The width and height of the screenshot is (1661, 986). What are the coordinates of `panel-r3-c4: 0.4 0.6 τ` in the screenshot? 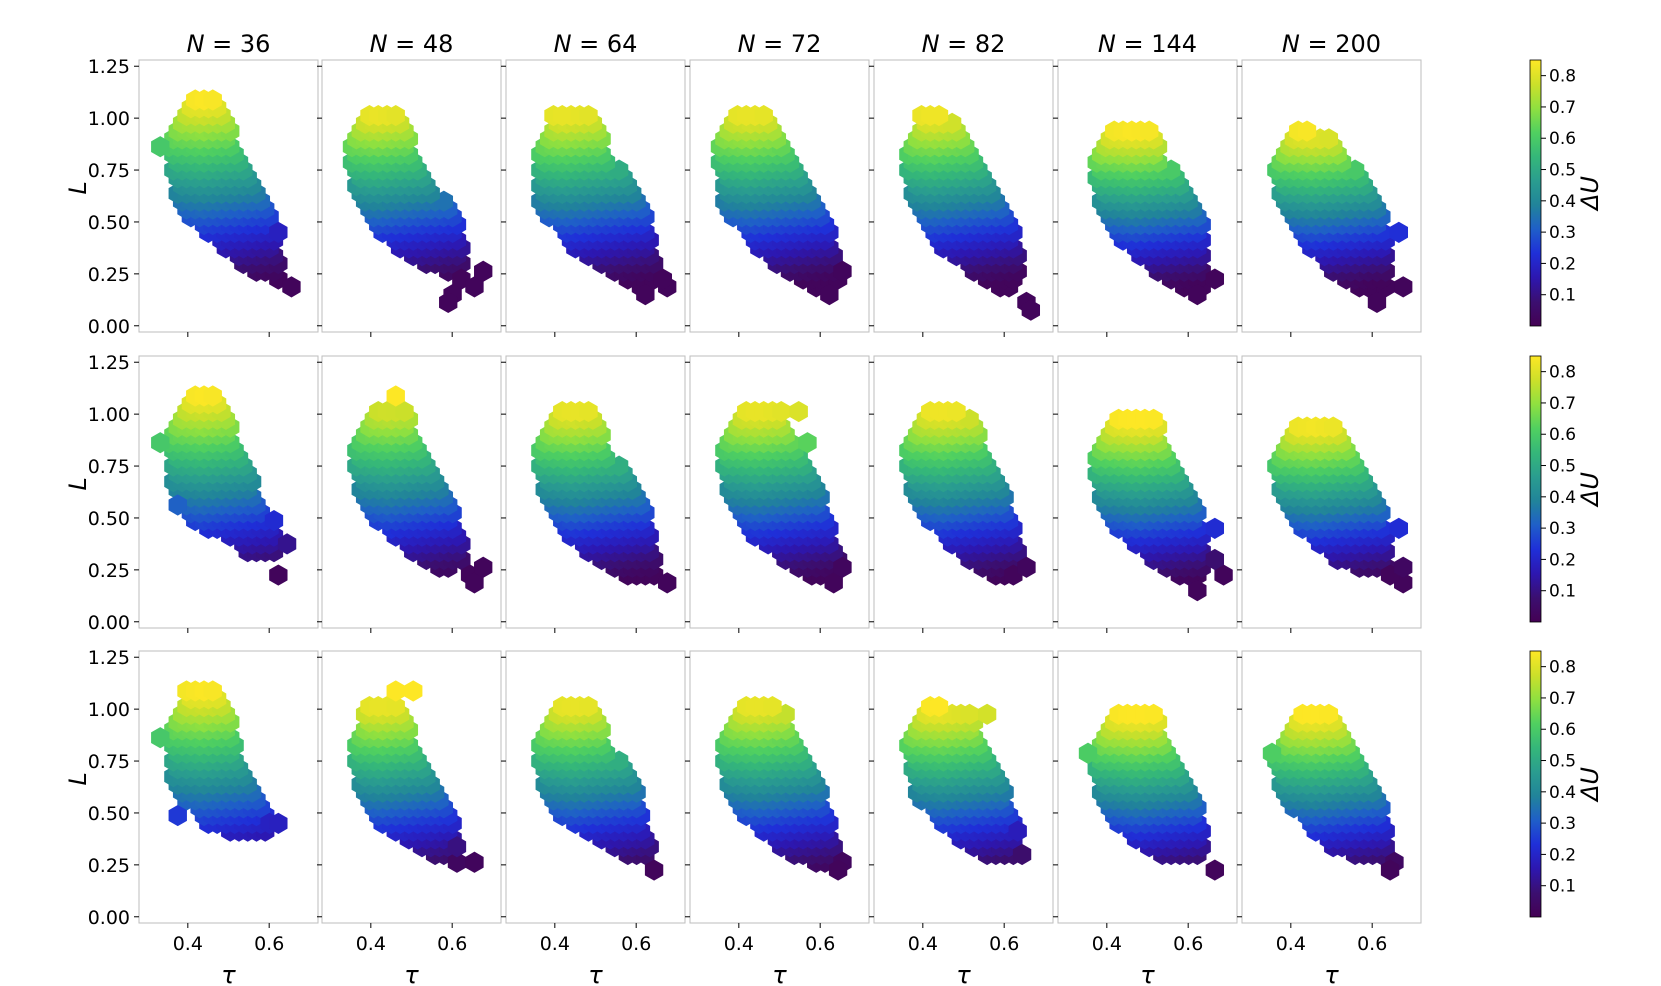 It's located at (777, 818).